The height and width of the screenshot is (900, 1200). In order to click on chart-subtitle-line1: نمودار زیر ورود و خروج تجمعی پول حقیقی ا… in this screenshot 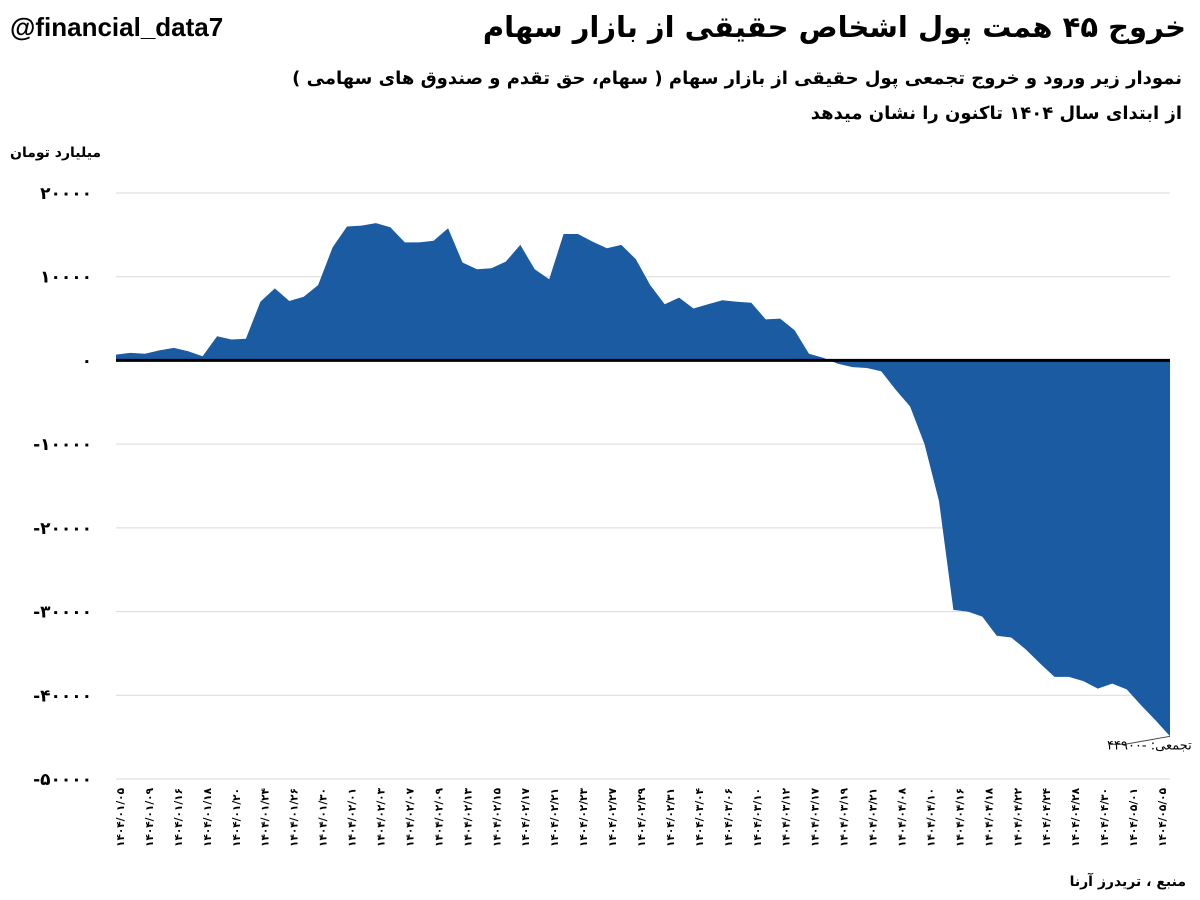, I will do `click(737, 78)`.